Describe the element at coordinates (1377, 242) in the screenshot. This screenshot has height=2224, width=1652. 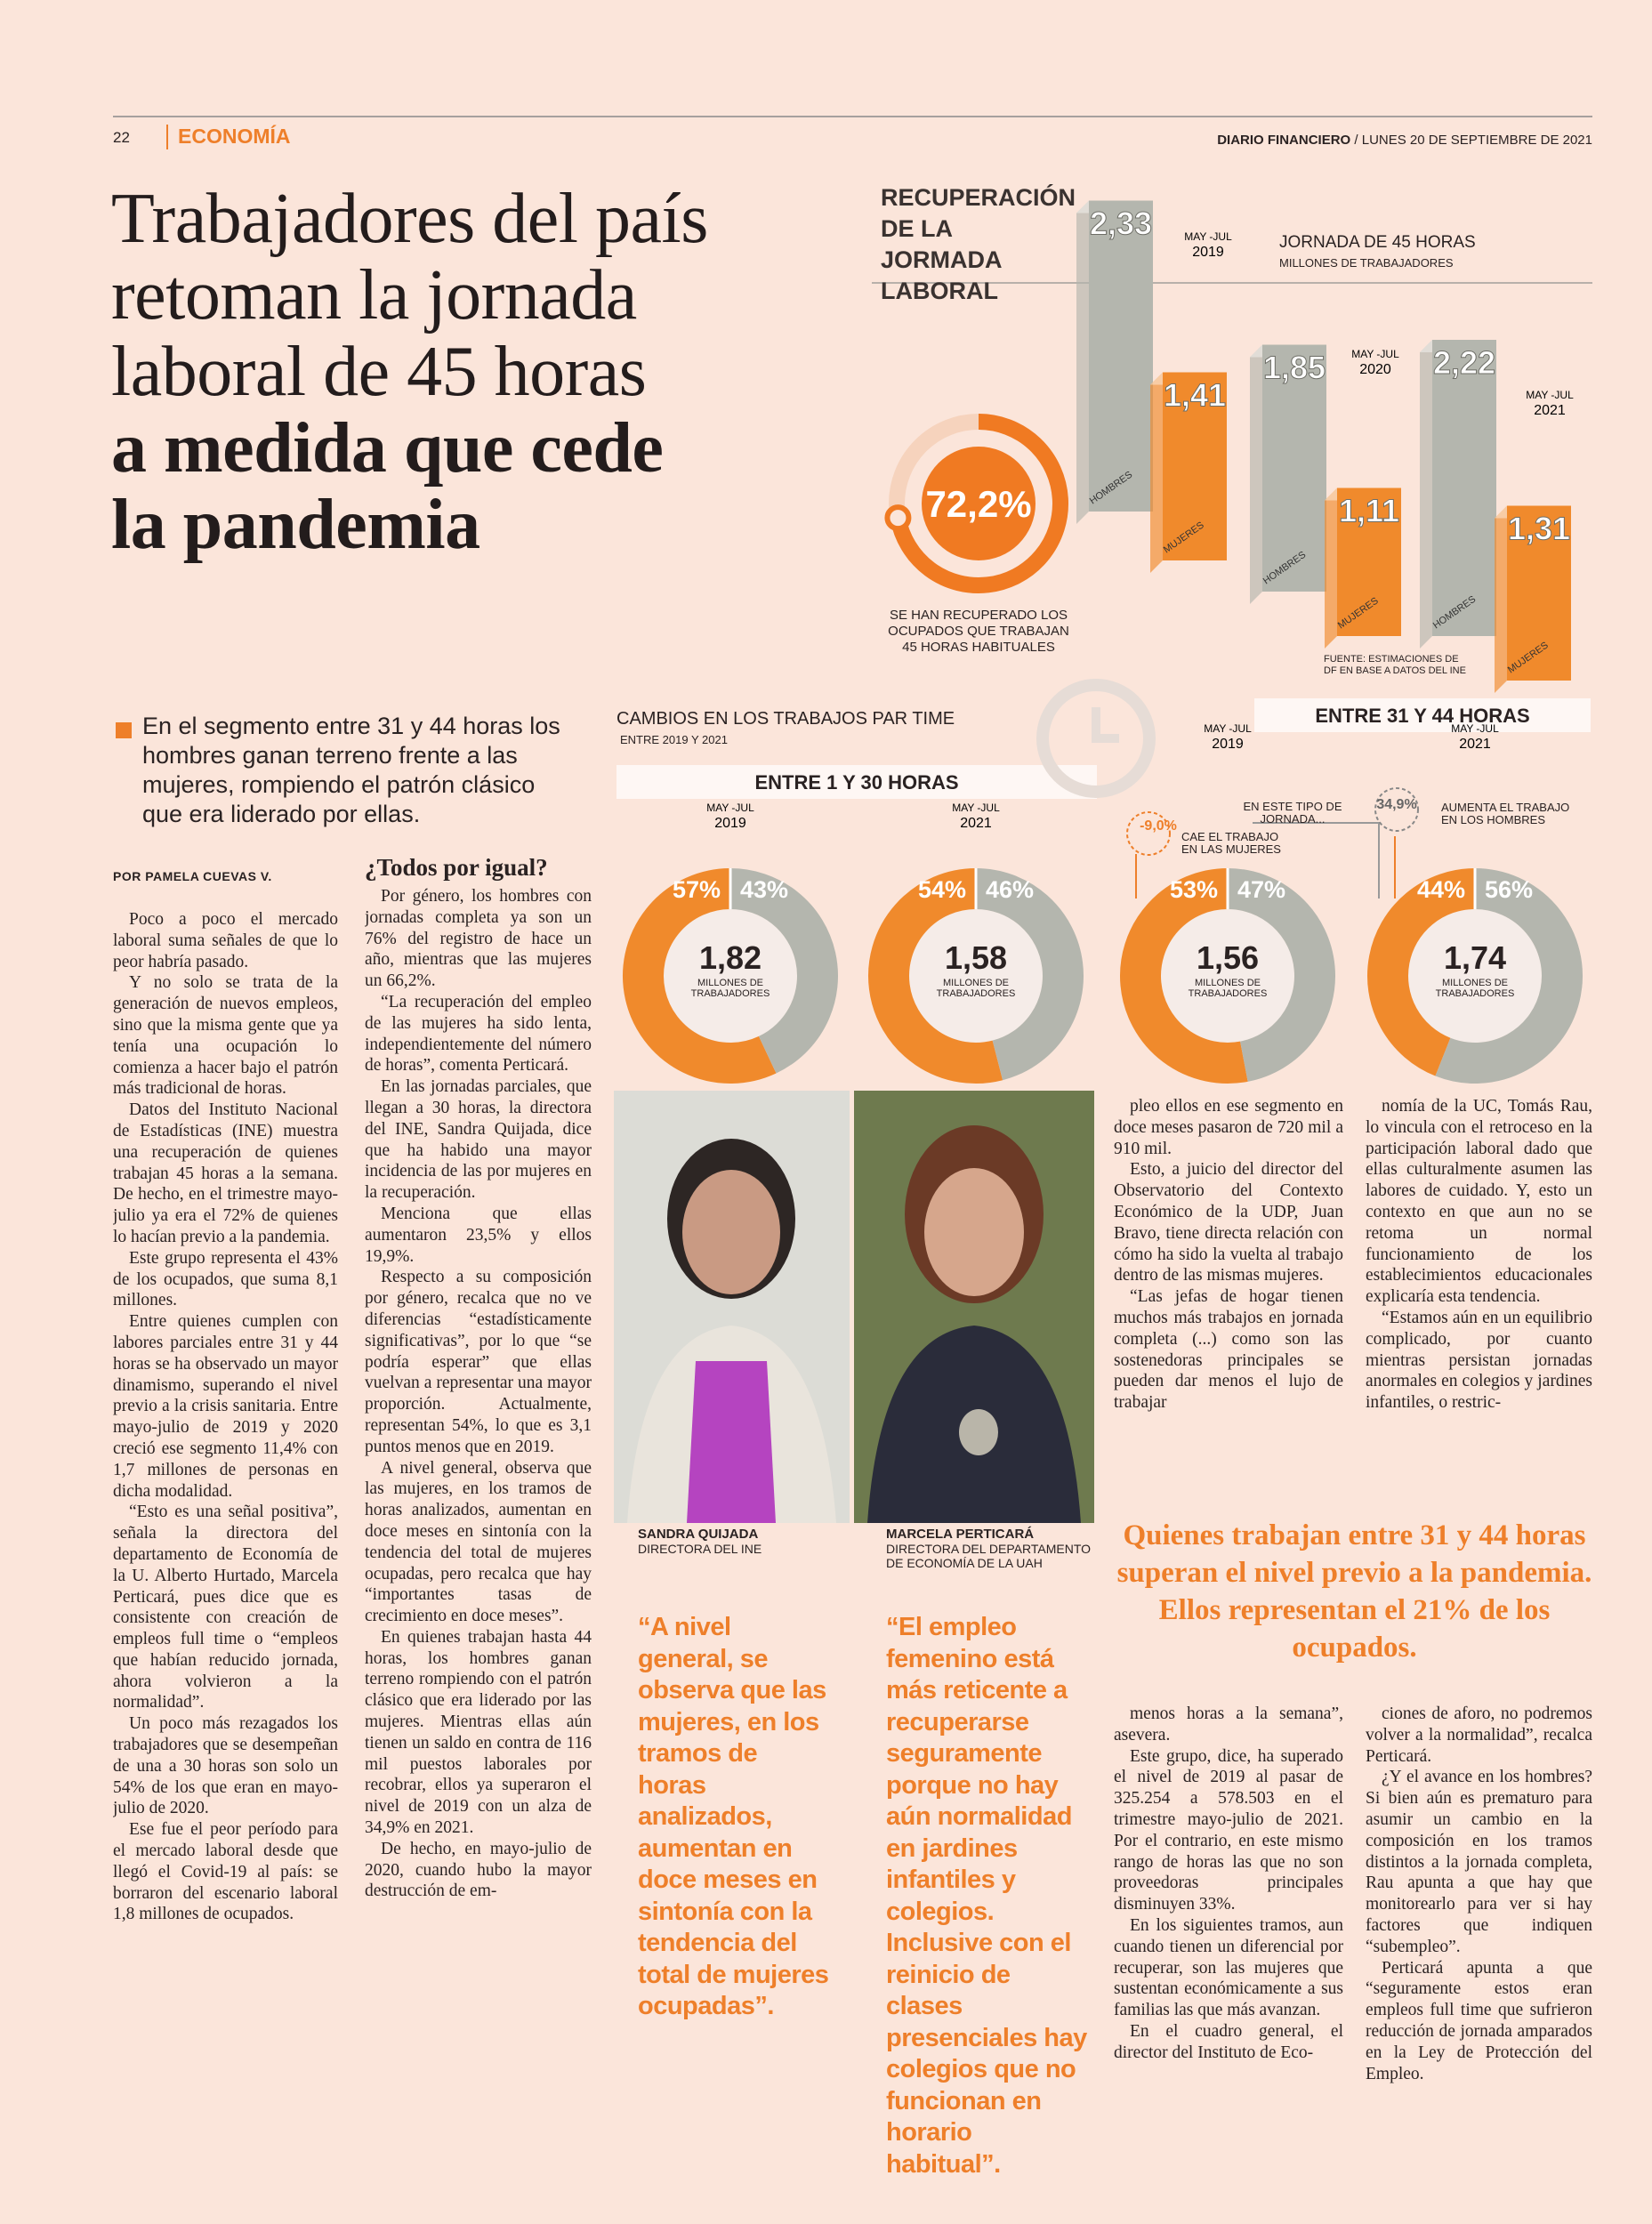
I see `chart-subtitle: JORNADA DE 45 HORAS` at that location.